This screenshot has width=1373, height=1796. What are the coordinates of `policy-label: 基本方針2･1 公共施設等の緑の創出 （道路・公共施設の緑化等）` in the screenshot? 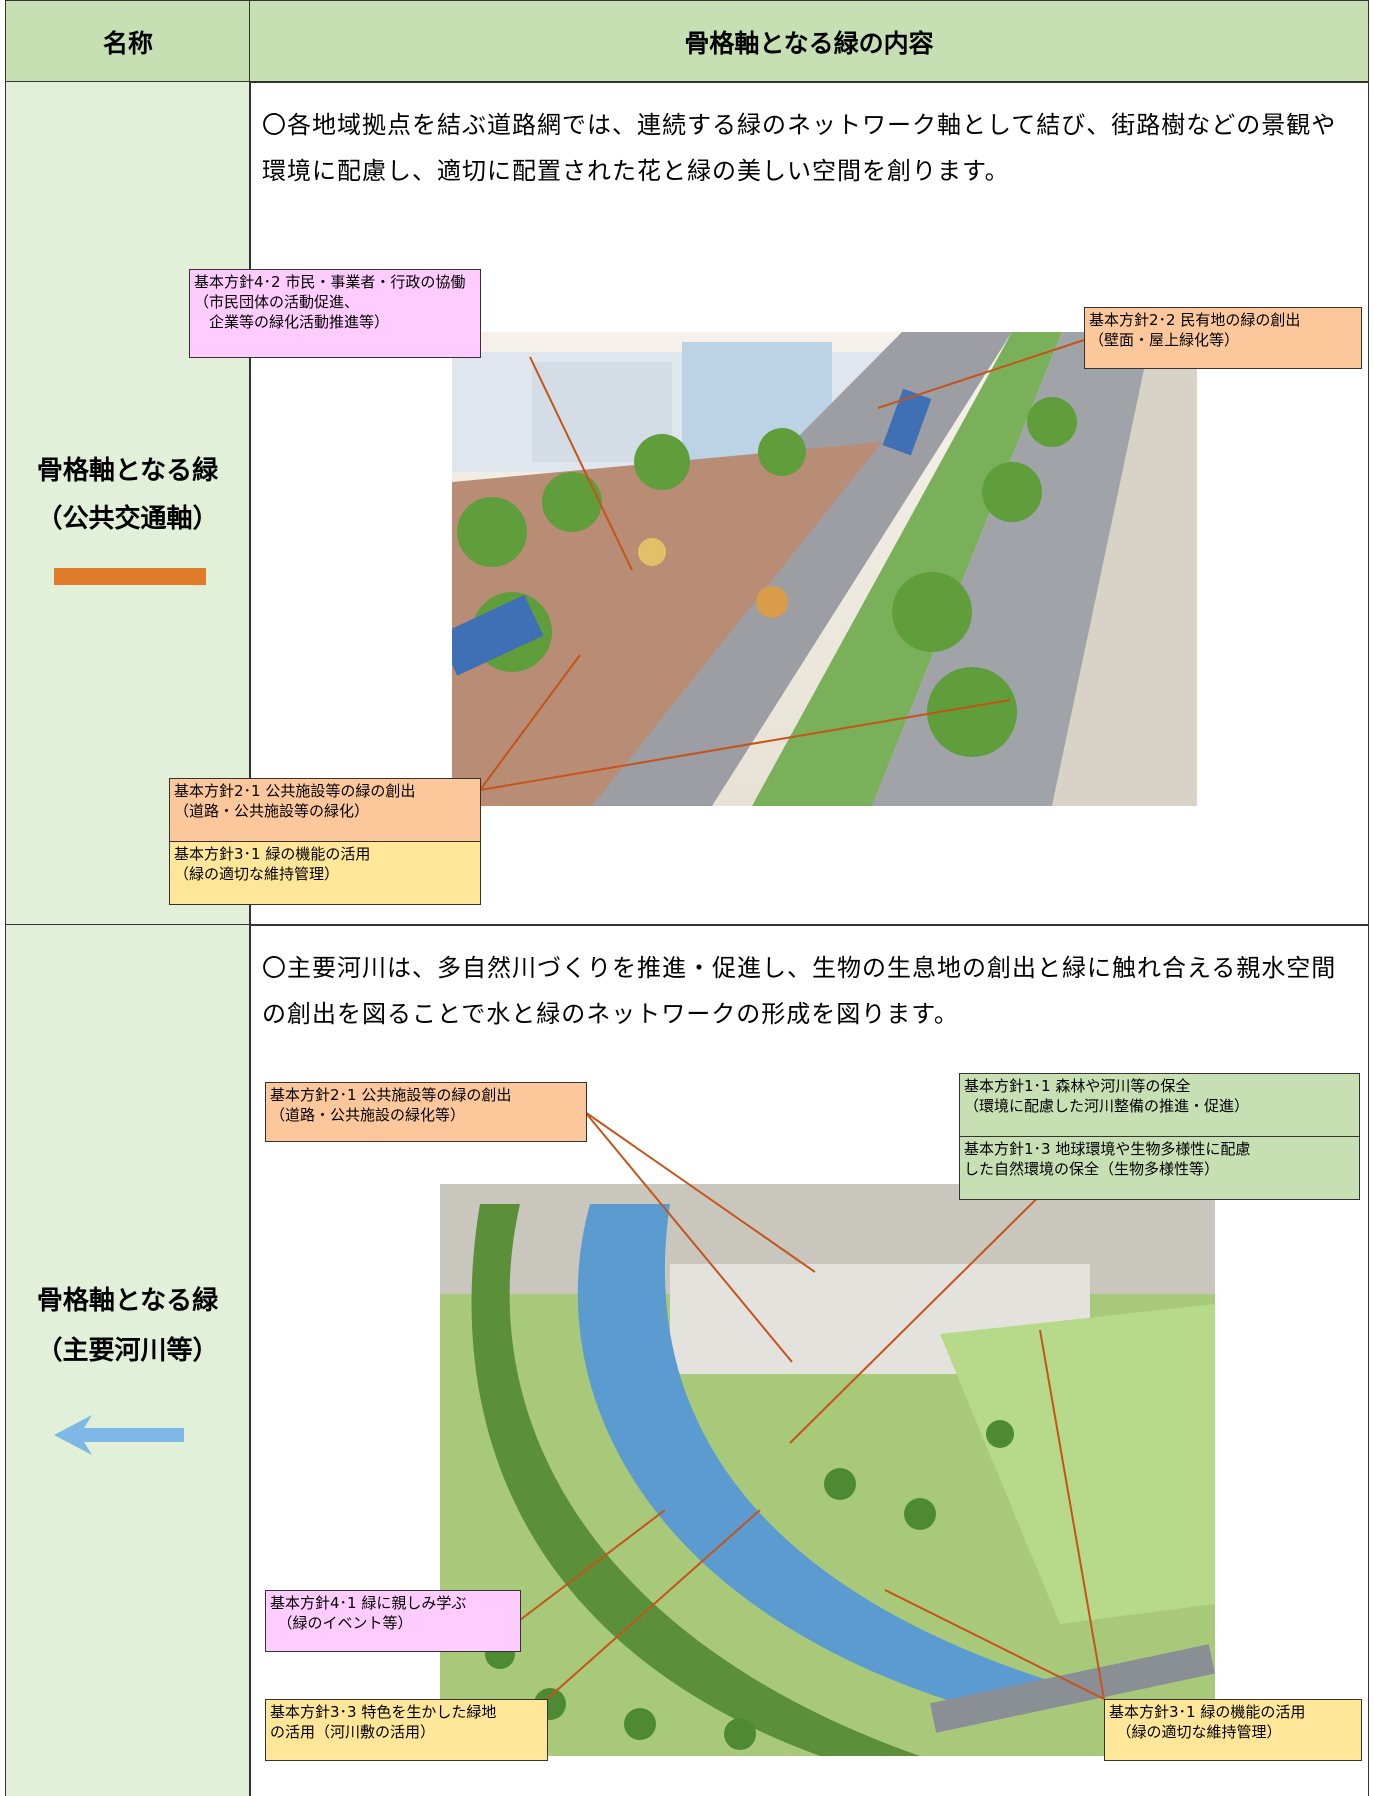 It's located at (426, 1112).